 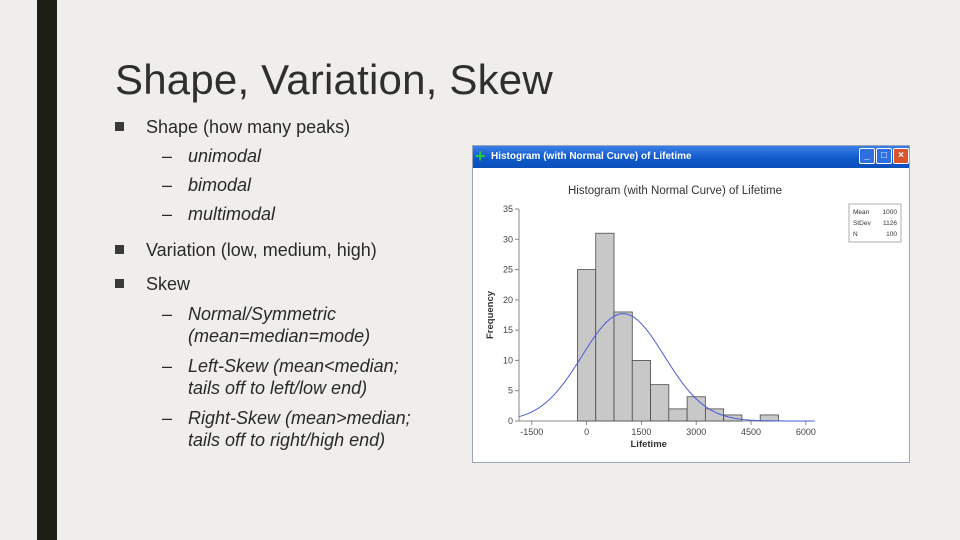 I want to click on sub-bullet-normal: – Normal/Symmetric (mean=median=mode), so click(x=292, y=325).